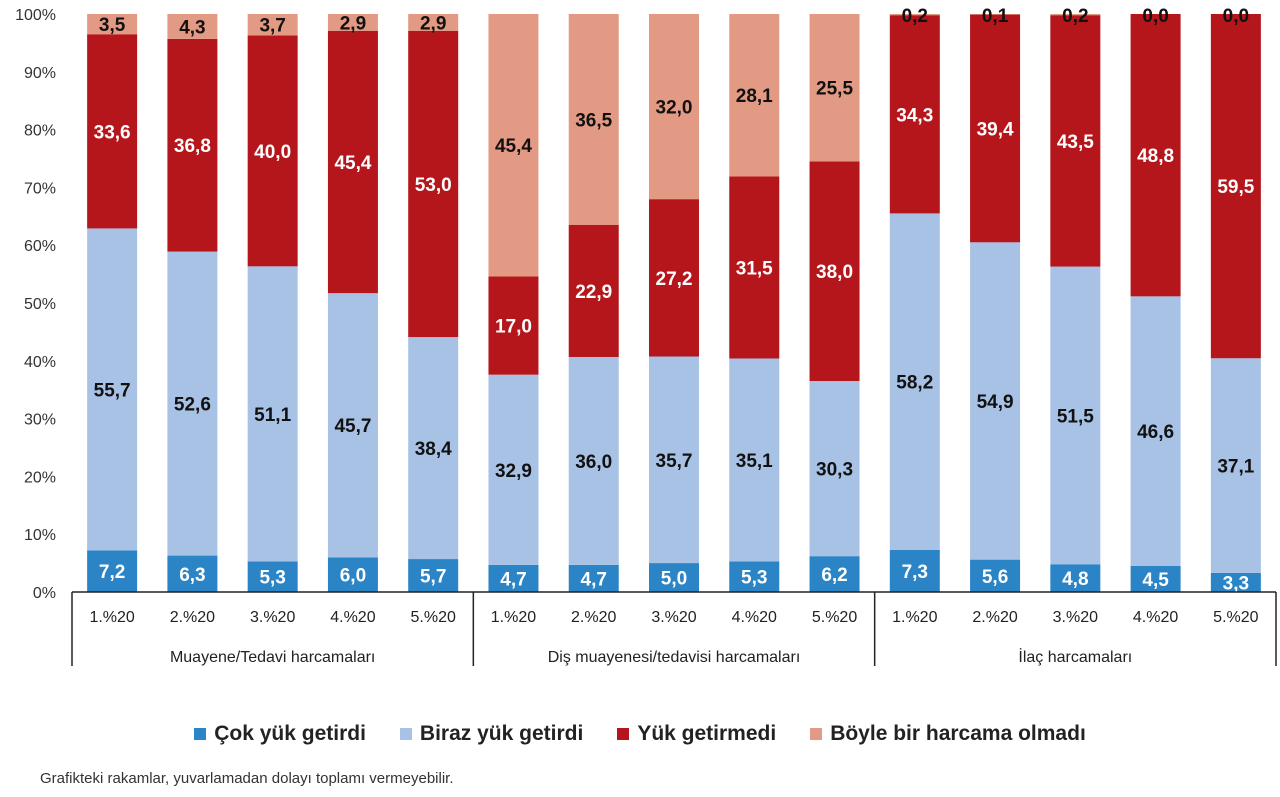 This screenshot has width=1280, height=797. Describe the element at coordinates (272, 657) in the screenshot. I see `group-label: Muayene/Tedavi harcamaları` at that location.